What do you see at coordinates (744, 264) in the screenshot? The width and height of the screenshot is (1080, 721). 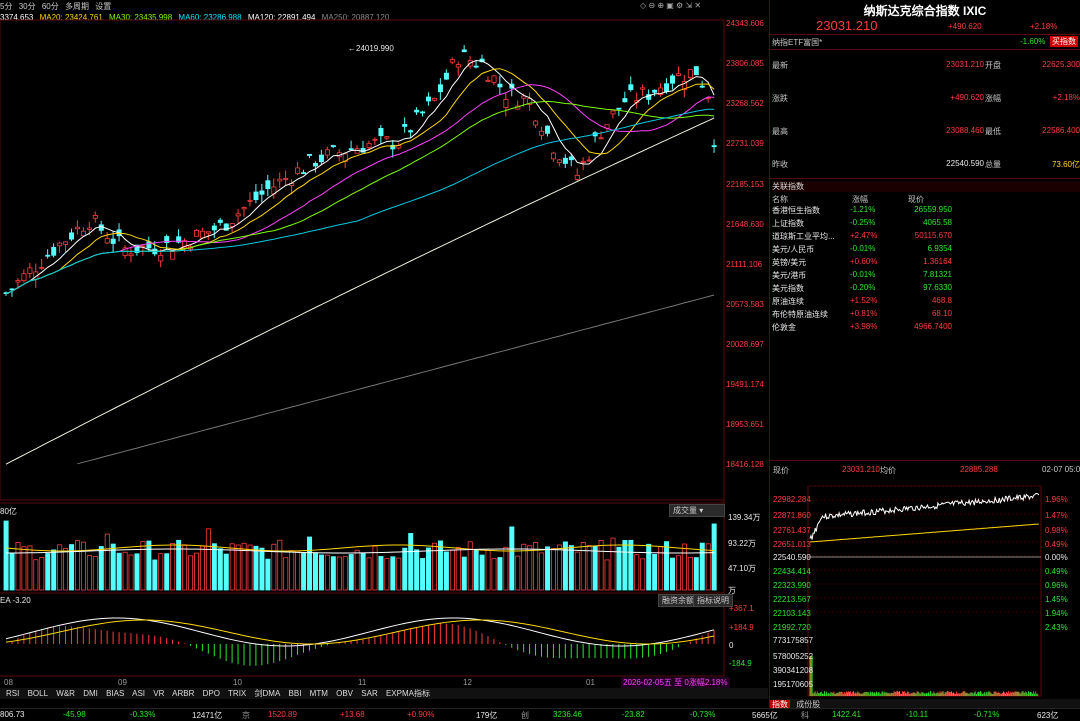 I see `price-axis-label: 21111.106` at bounding box center [744, 264].